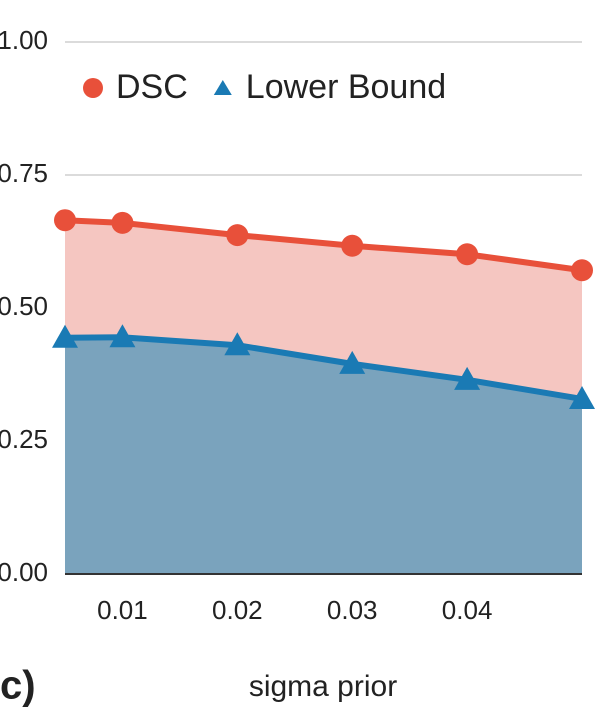 The width and height of the screenshot is (598, 722). Describe the element at coordinates (122, 610) in the screenshot. I see `x-tick-label: 0.01` at that location.